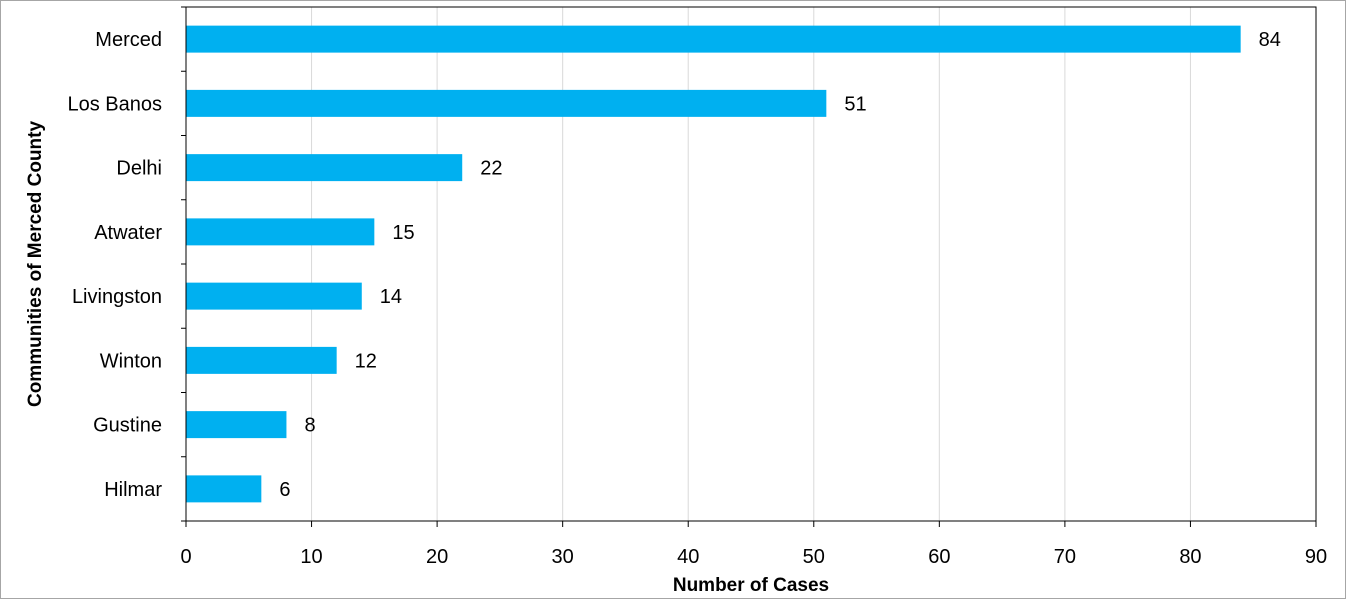 This screenshot has width=1346, height=599. What do you see at coordinates (491, 169) in the screenshot?
I see `data-label: 22` at bounding box center [491, 169].